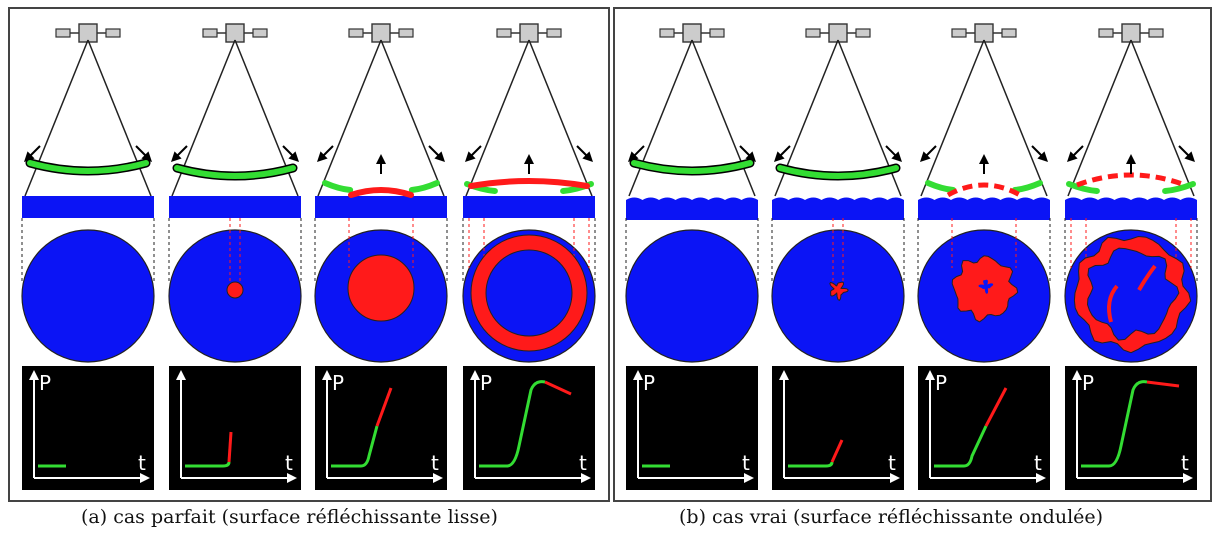 This screenshot has width=1214, height=544. Describe the element at coordinates (1113, 303) in the screenshot. I see `ring-filament-left` at that location.